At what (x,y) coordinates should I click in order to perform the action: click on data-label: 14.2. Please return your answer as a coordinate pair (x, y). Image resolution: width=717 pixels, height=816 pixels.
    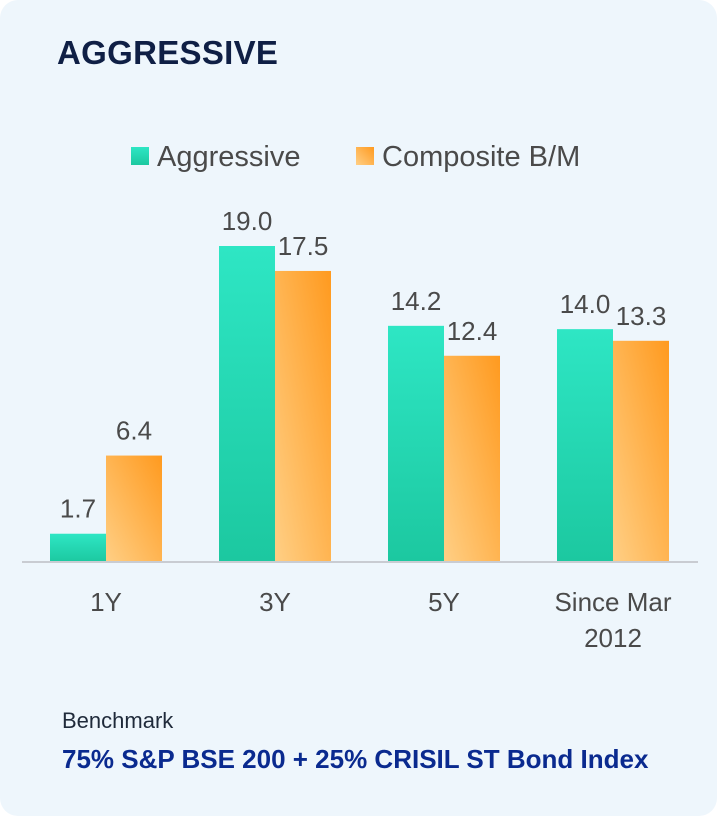
    Looking at the image, I should click on (416, 301).